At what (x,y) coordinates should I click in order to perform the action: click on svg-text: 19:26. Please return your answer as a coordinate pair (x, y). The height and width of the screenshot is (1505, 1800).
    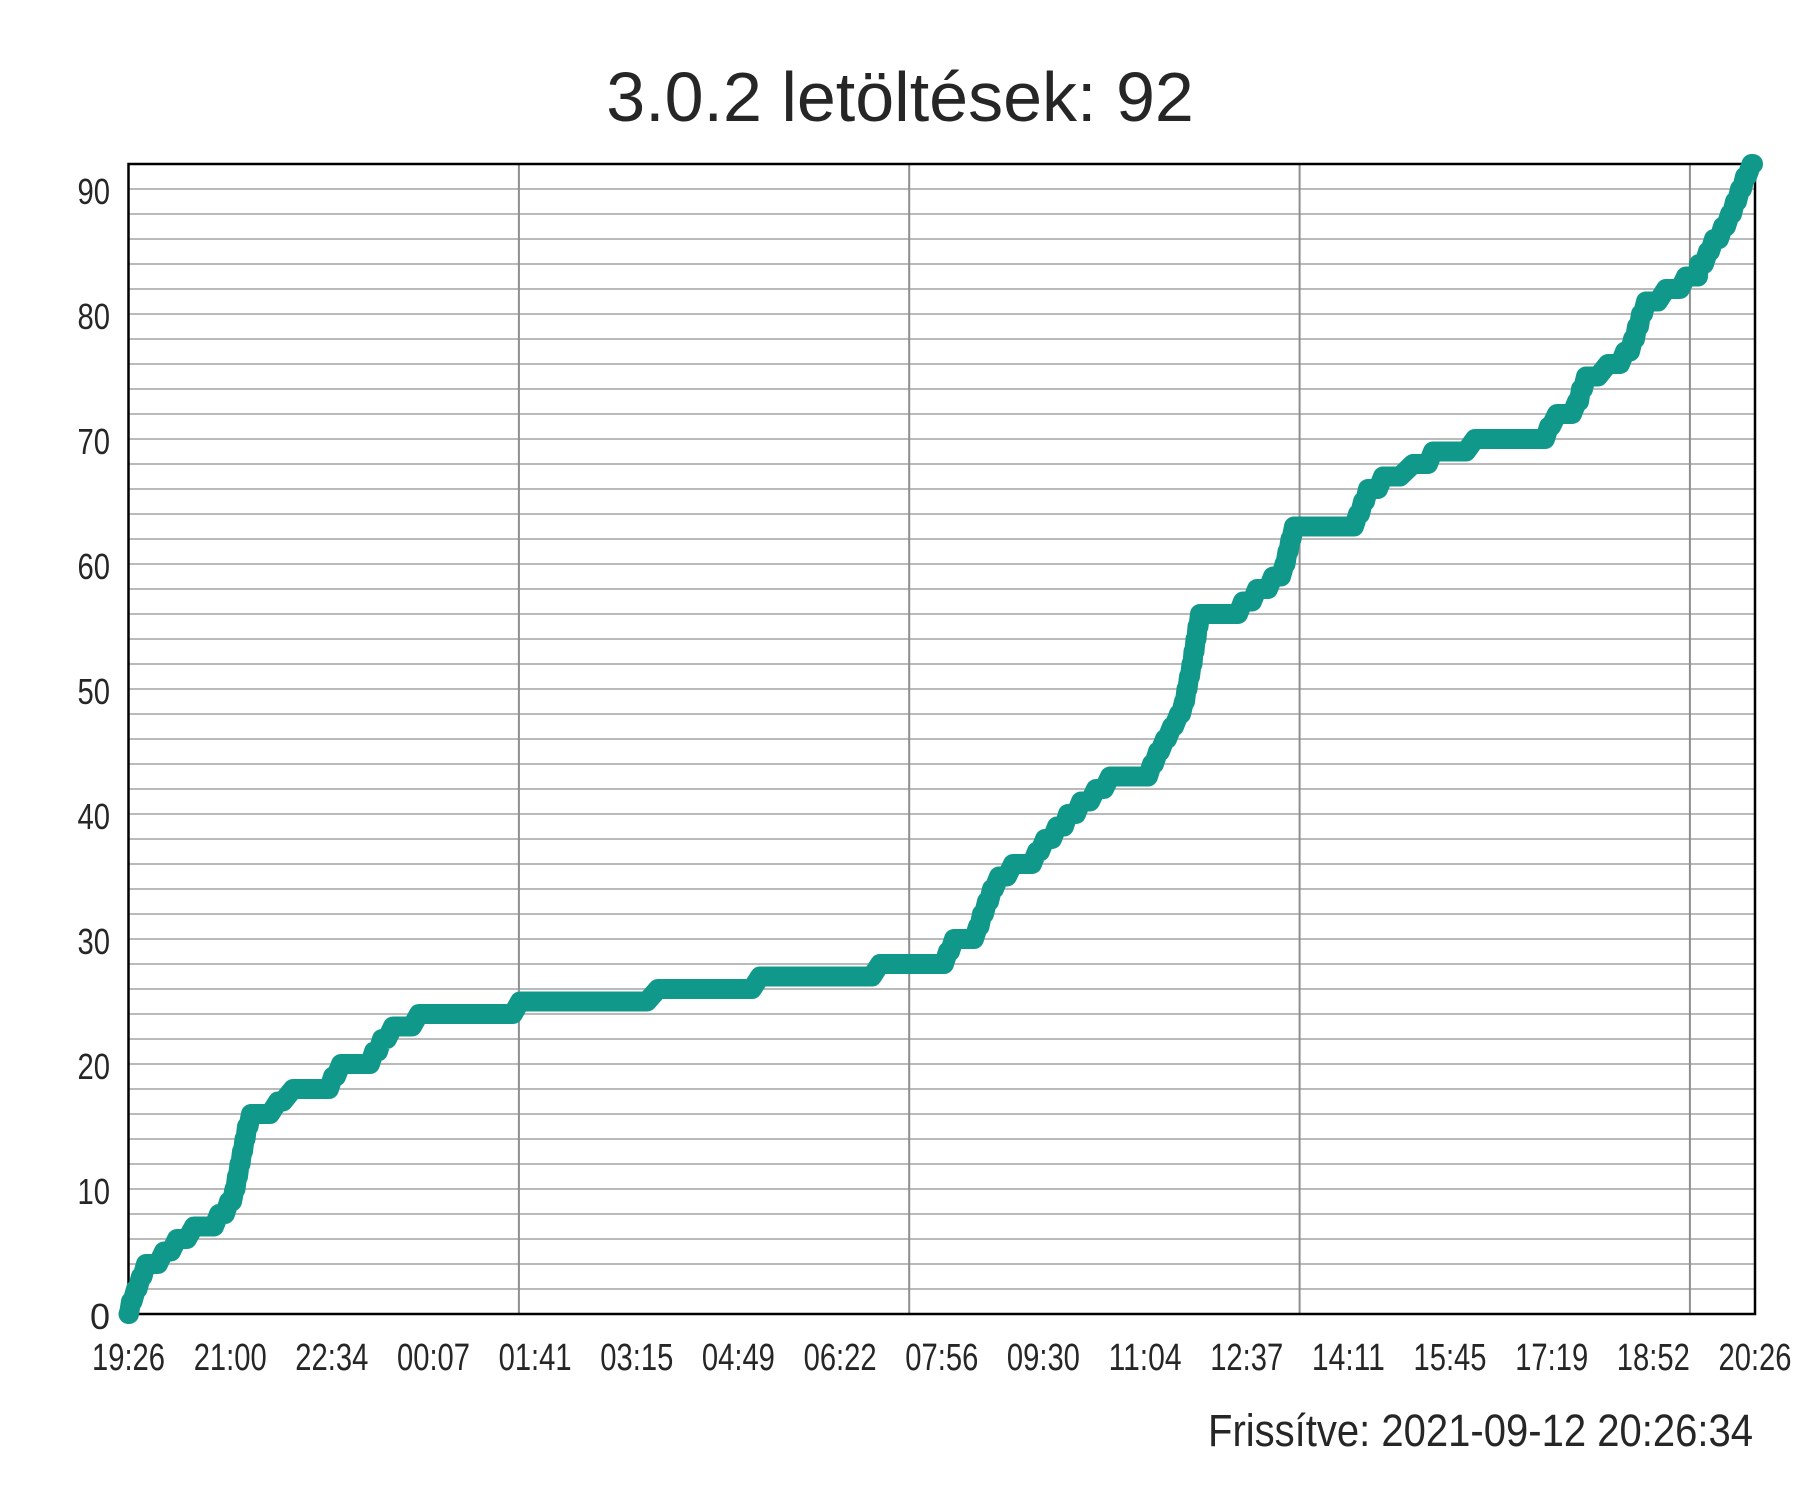
    Looking at the image, I should click on (128, 1358).